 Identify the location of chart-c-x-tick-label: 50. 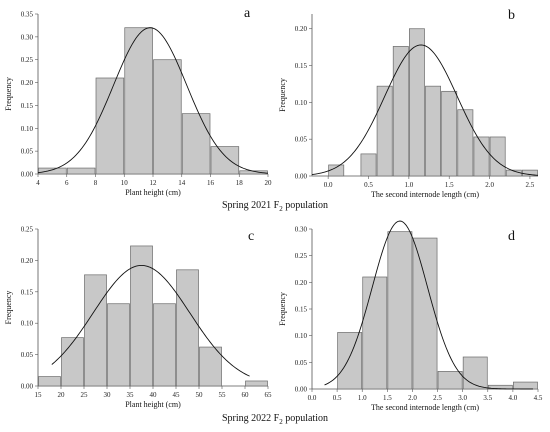
(200, 395).